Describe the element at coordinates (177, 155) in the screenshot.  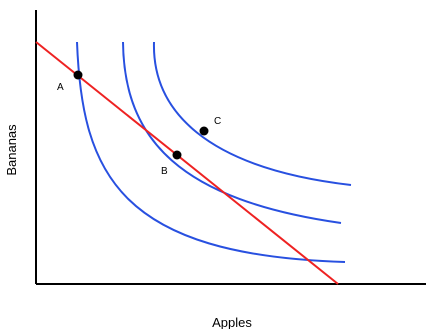
I see `point-b-marker` at that location.